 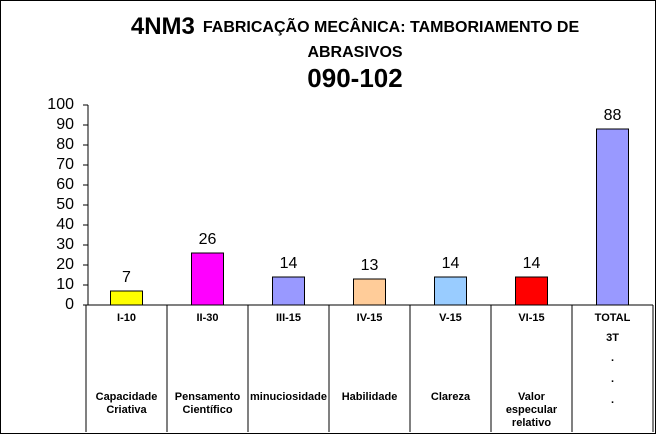 I want to click on y-tick-label: 0, so click(x=69, y=304).